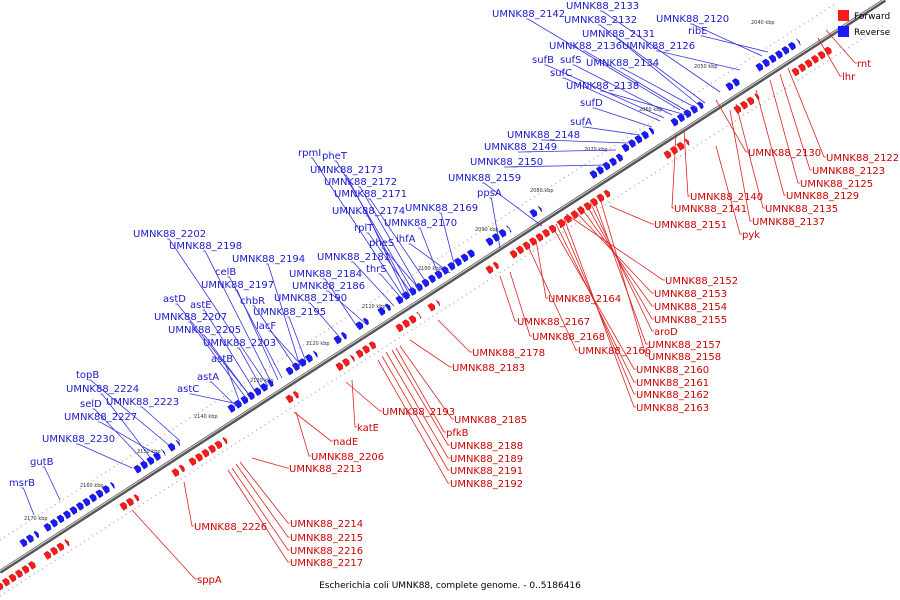  I want to click on gene-label-umnk88-2153: UMNK88_2153, so click(690, 294).